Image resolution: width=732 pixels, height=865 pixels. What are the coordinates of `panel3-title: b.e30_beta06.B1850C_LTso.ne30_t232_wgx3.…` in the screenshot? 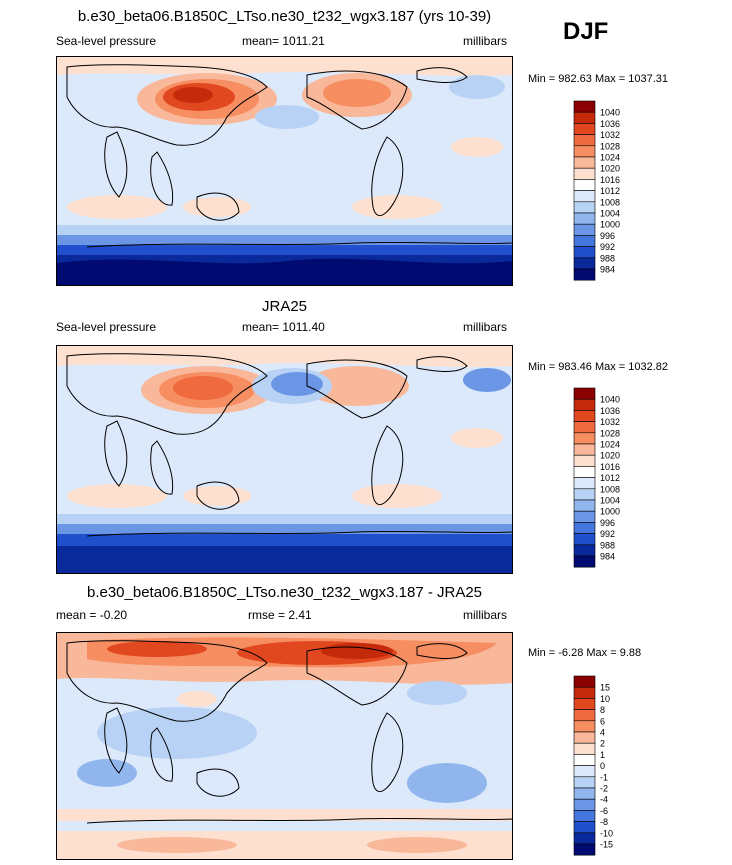 It's located at (284, 592).